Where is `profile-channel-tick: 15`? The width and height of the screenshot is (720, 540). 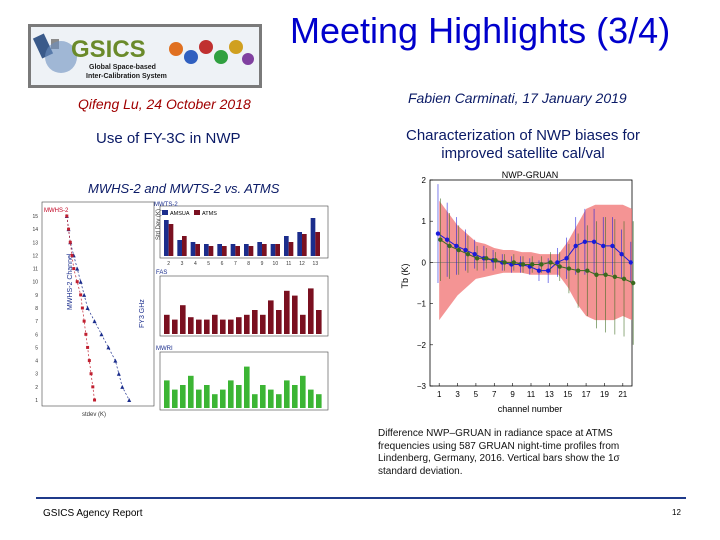 profile-channel-tick: 15 is located at coordinates (35, 217).